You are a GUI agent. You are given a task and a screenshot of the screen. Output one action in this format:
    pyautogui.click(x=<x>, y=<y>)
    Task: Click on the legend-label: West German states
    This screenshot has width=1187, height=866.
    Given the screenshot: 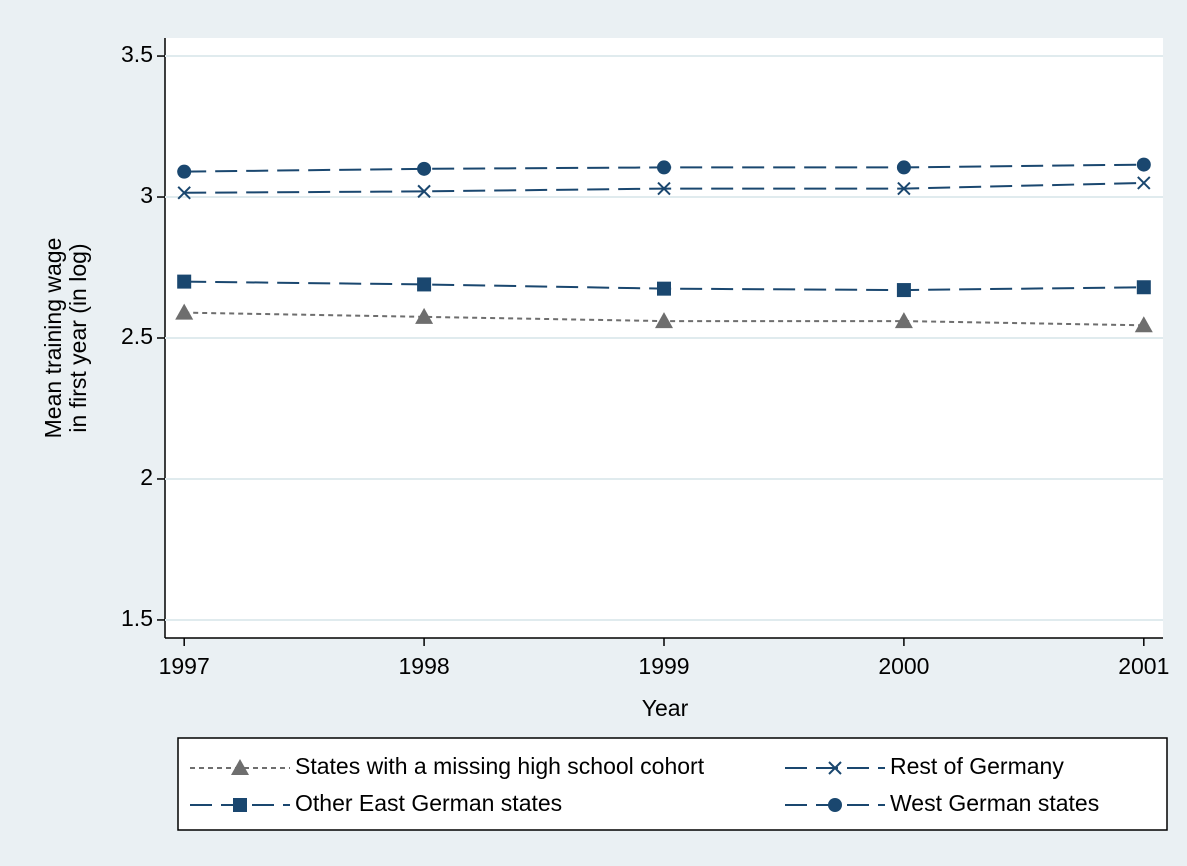 What is the action you would take?
    pyautogui.click(x=994, y=803)
    